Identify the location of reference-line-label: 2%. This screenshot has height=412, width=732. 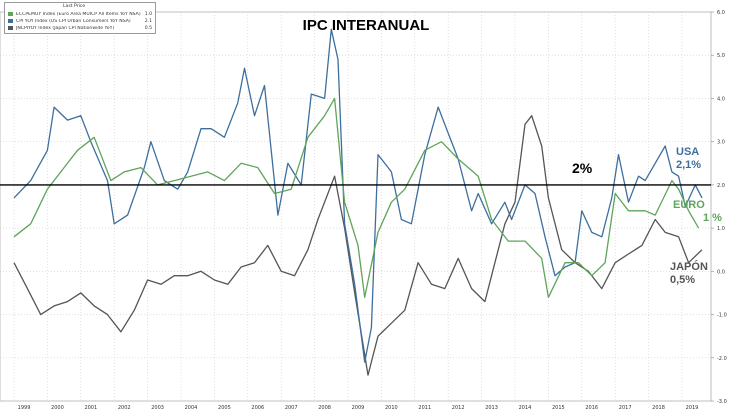
(582, 168).